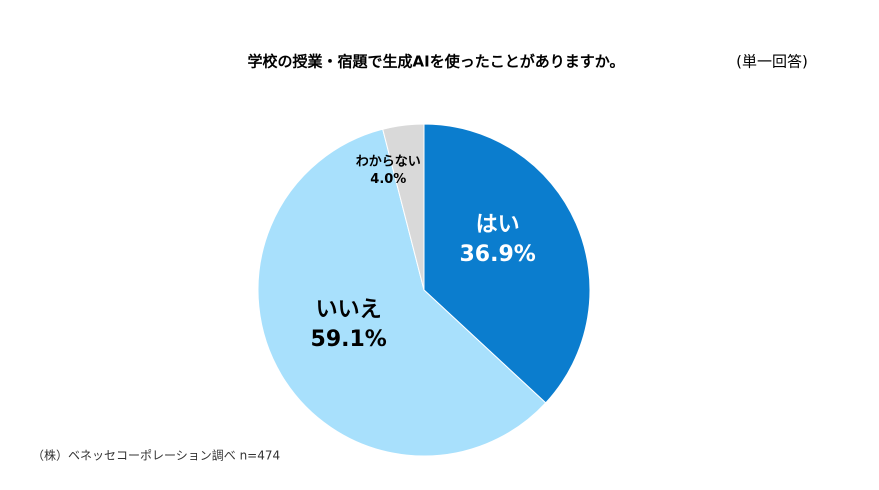  Describe the element at coordinates (436, 62) in the screenshot. I see `chart-title: 学校の授業・宿題で生成AIを使ったことがありますか。` at that location.